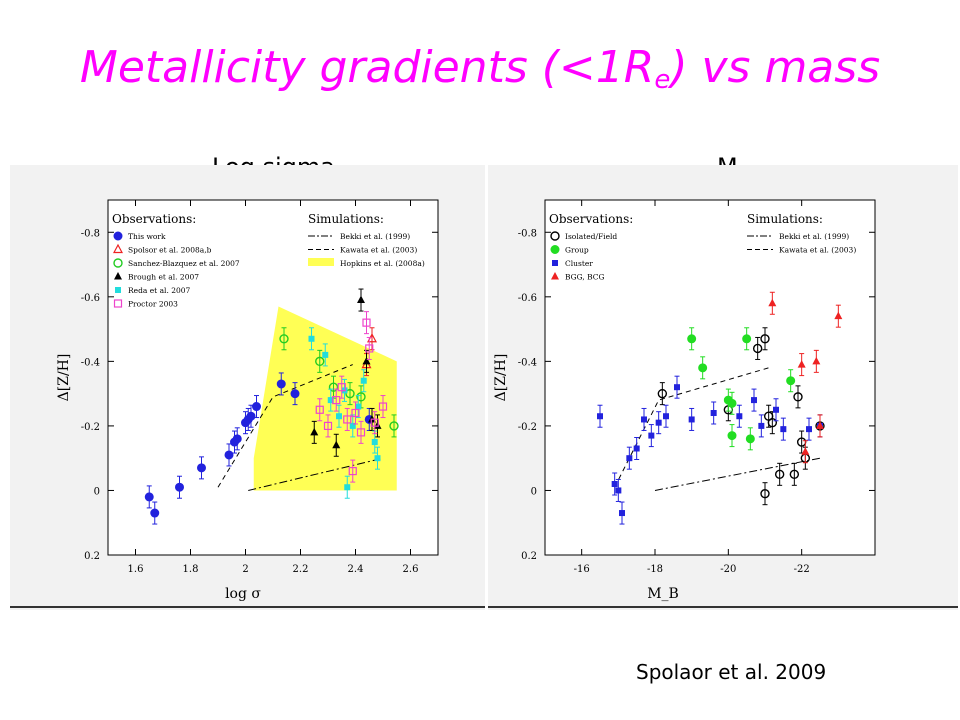 The width and height of the screenshot is (960, 720). Describe the element at coordinates (191, 569) in the screenshot. I see `x-tick-label: 1.8` at that location.